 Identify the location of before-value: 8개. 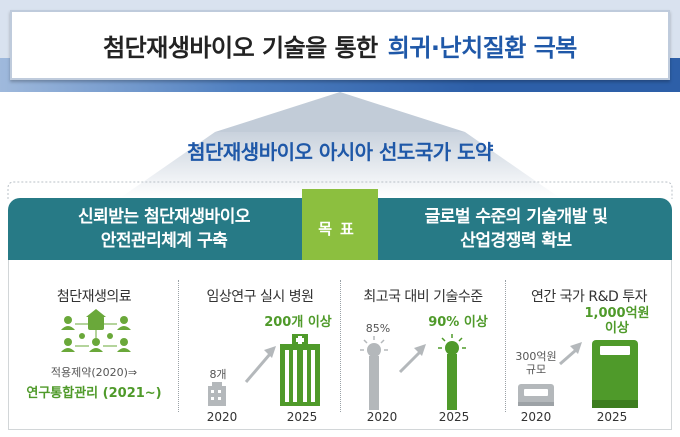
(218, 374).